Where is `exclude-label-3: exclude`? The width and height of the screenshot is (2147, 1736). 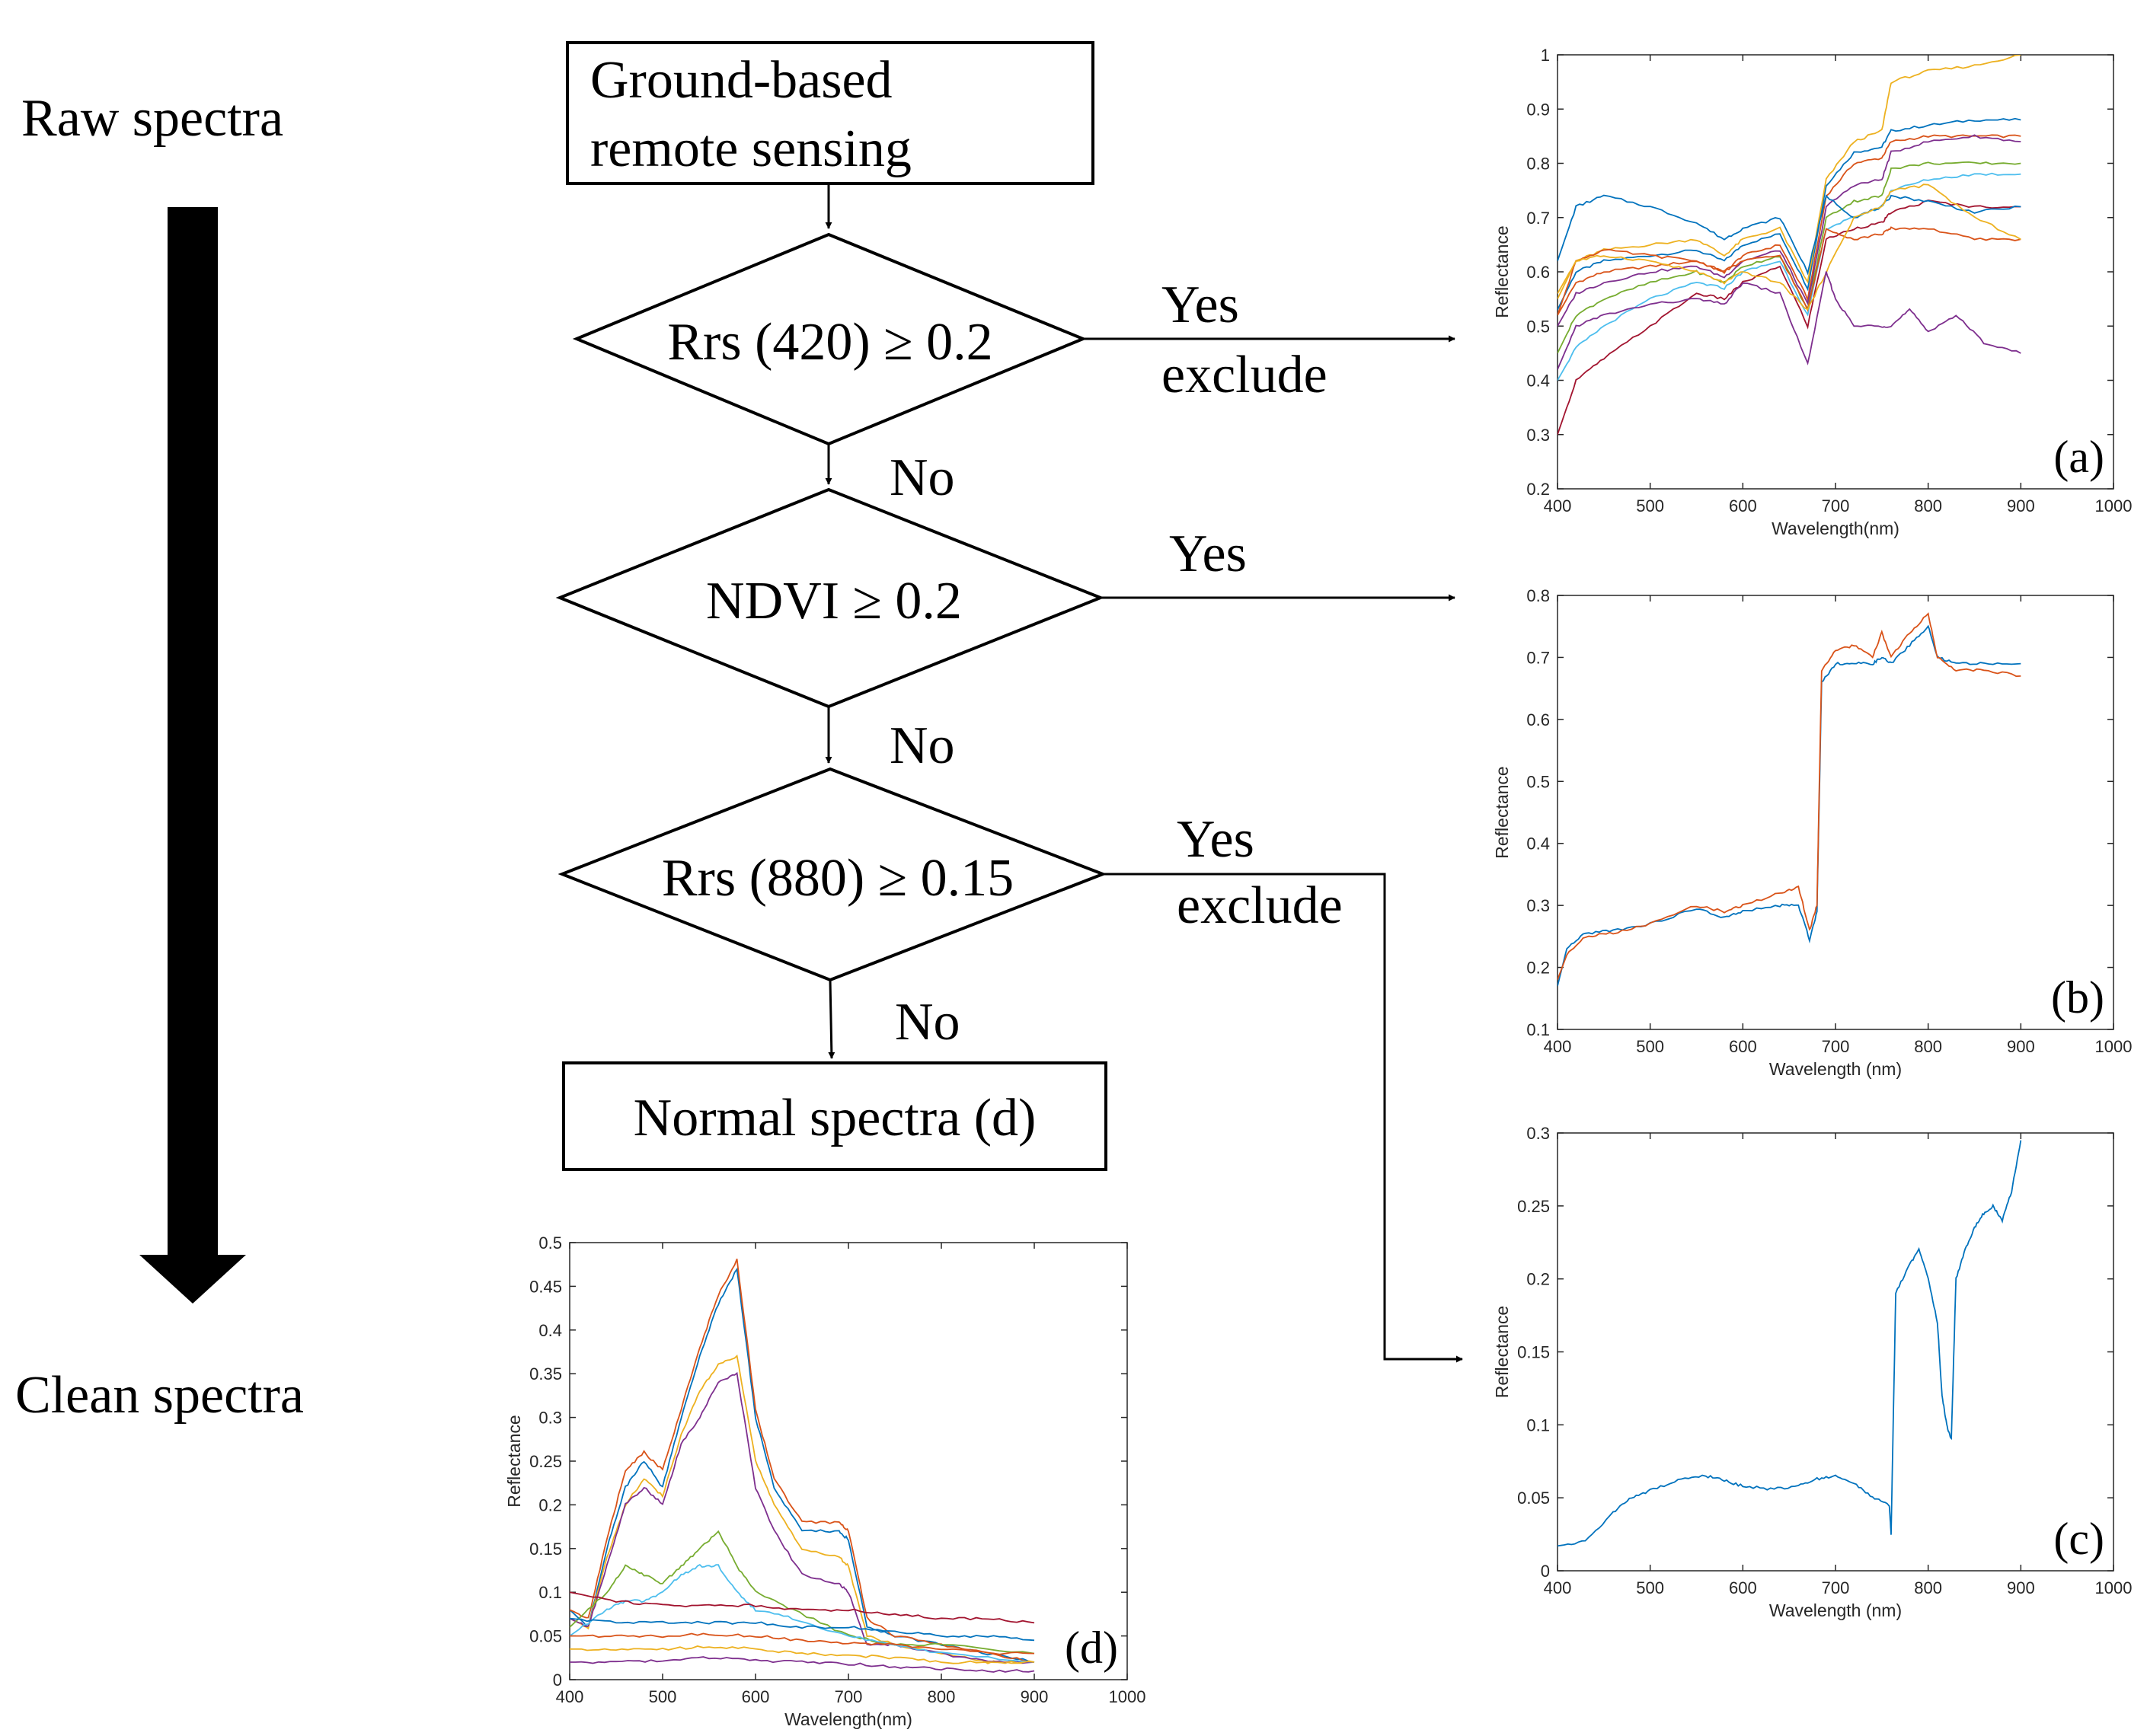 exclude-label-3: exclude is located at coordinates (1260, 906).